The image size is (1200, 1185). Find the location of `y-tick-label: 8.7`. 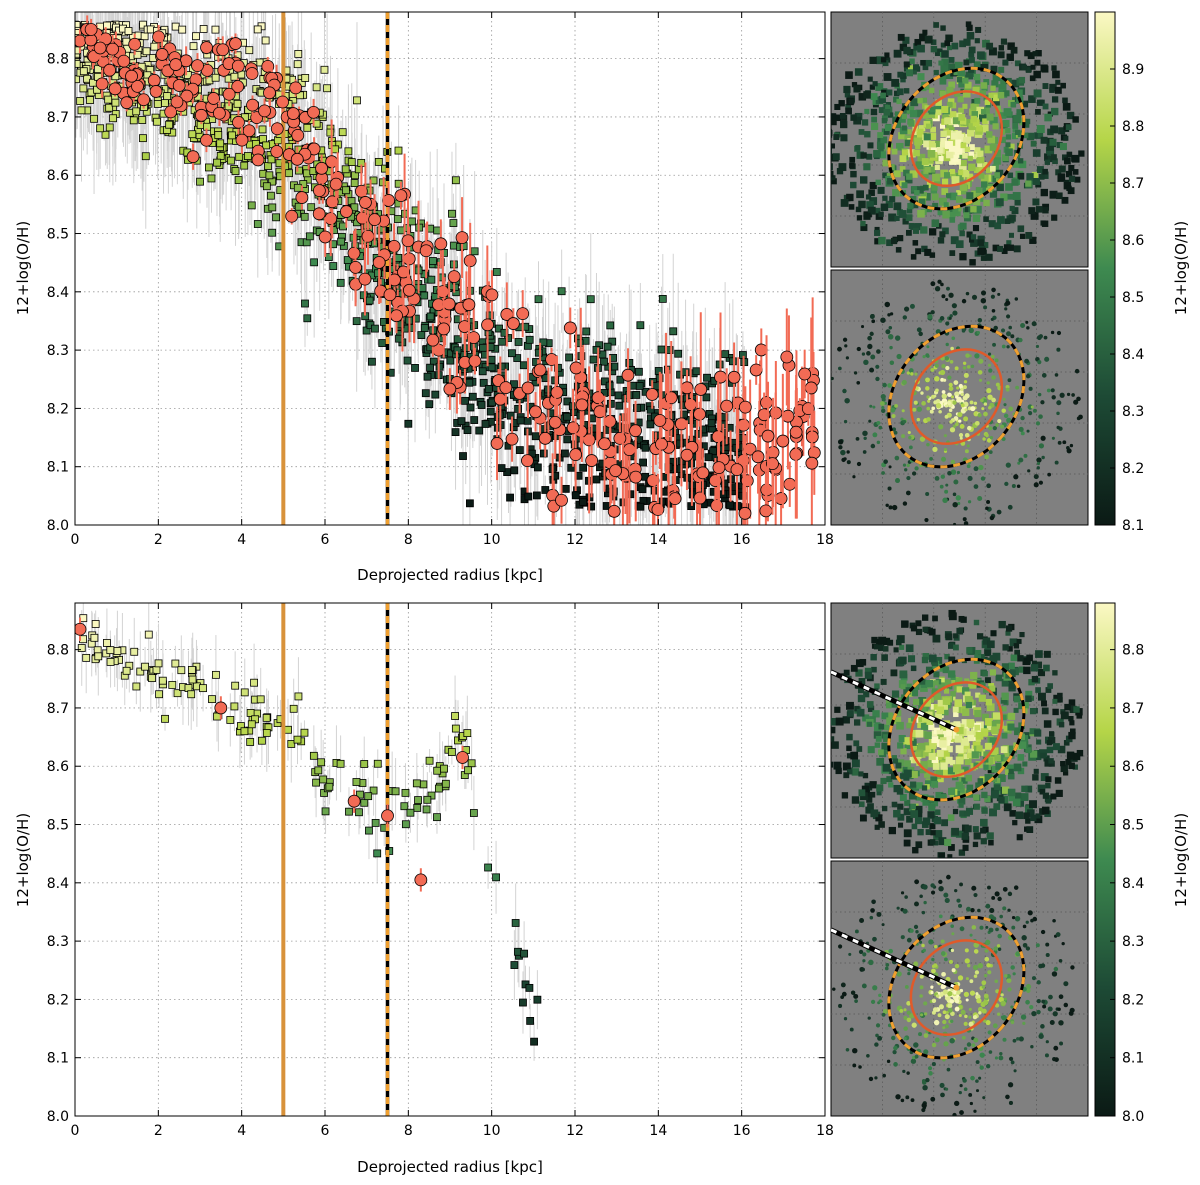

y-tick-label: 8.7 is located at coordinates (58, 118).